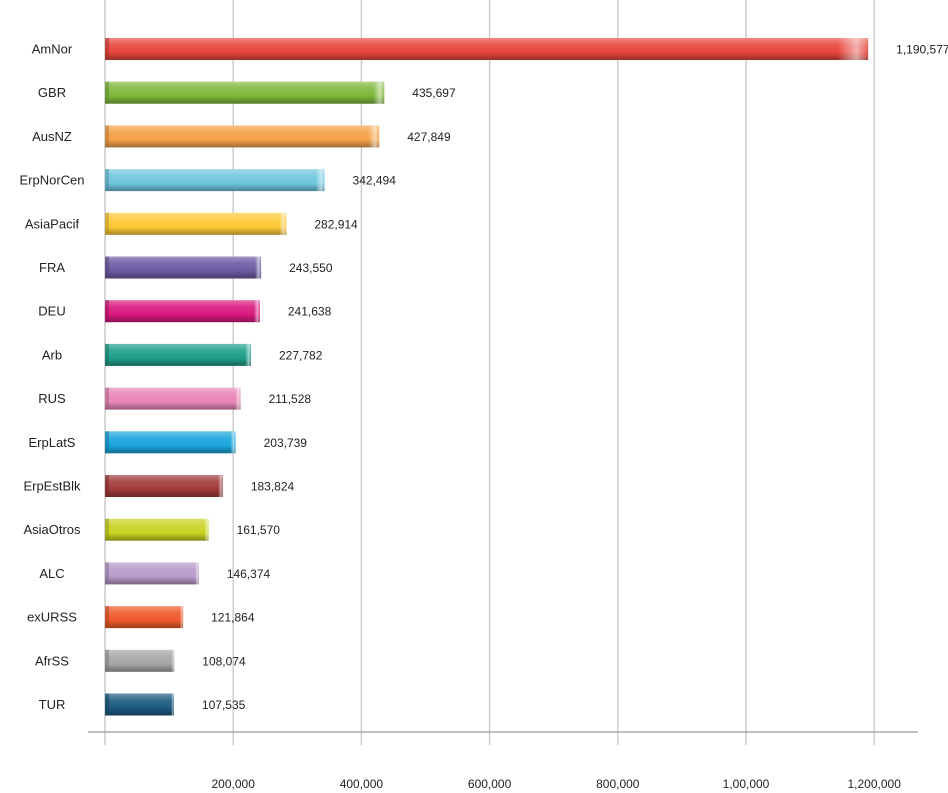 This screenshot has width=948, height=793. Describe the element at coordinates (249, 574) in the screenshot. I see `value-label: 146,374` at that location.